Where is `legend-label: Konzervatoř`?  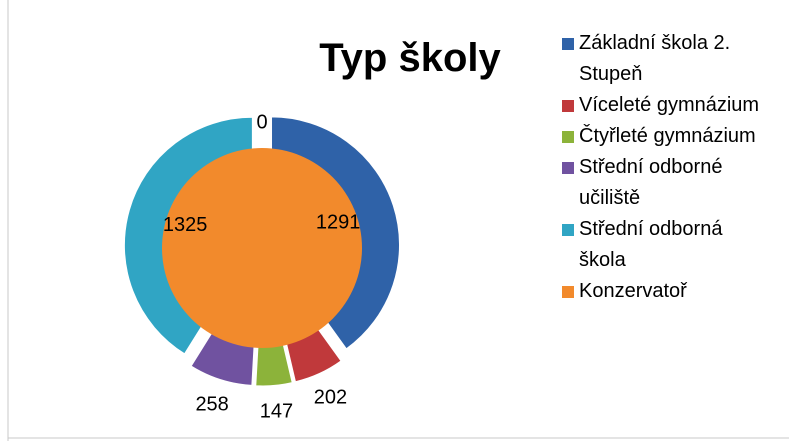 legend-label: Konzervatoř is located at coordinates (633, 291).